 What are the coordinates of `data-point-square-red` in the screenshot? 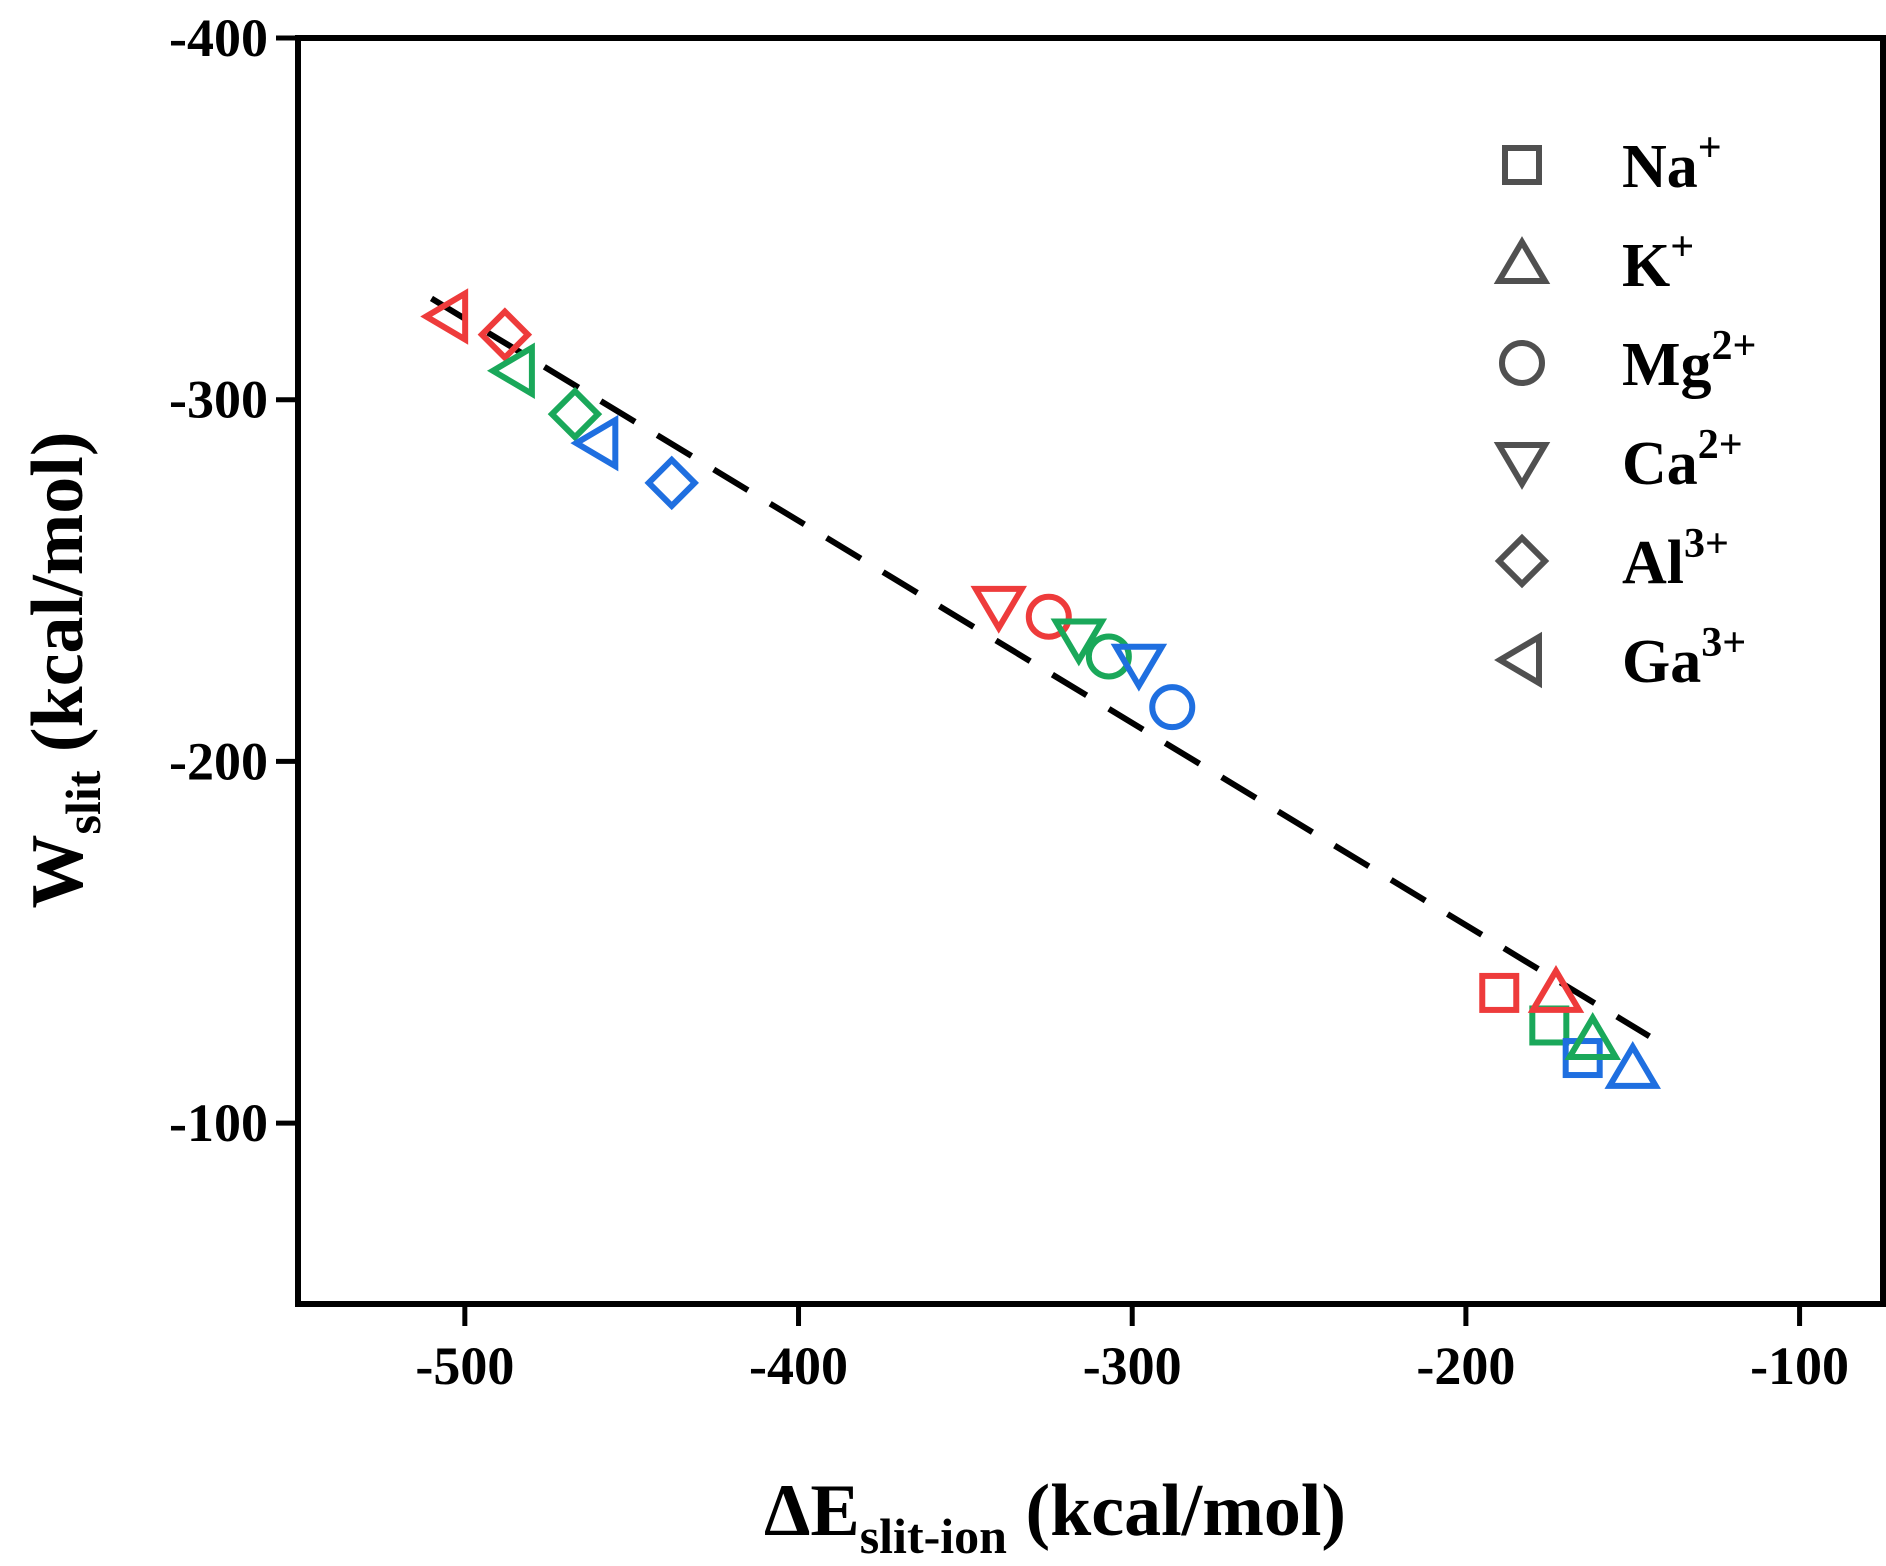 It's located at (1499, 992).